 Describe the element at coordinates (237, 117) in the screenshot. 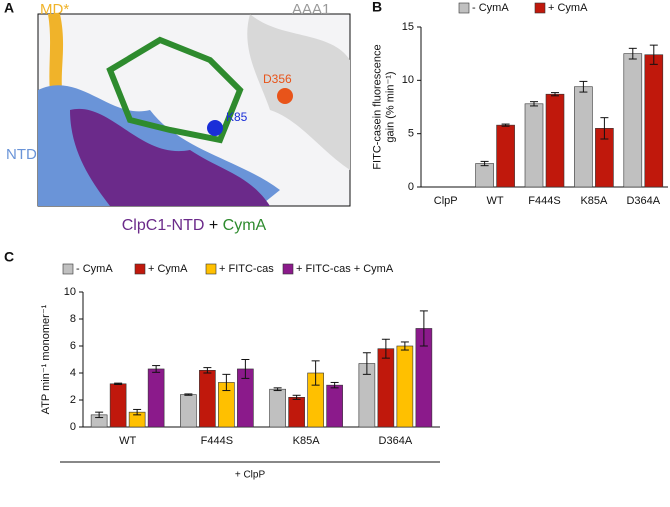

I see `k85-label: K85` at that location.